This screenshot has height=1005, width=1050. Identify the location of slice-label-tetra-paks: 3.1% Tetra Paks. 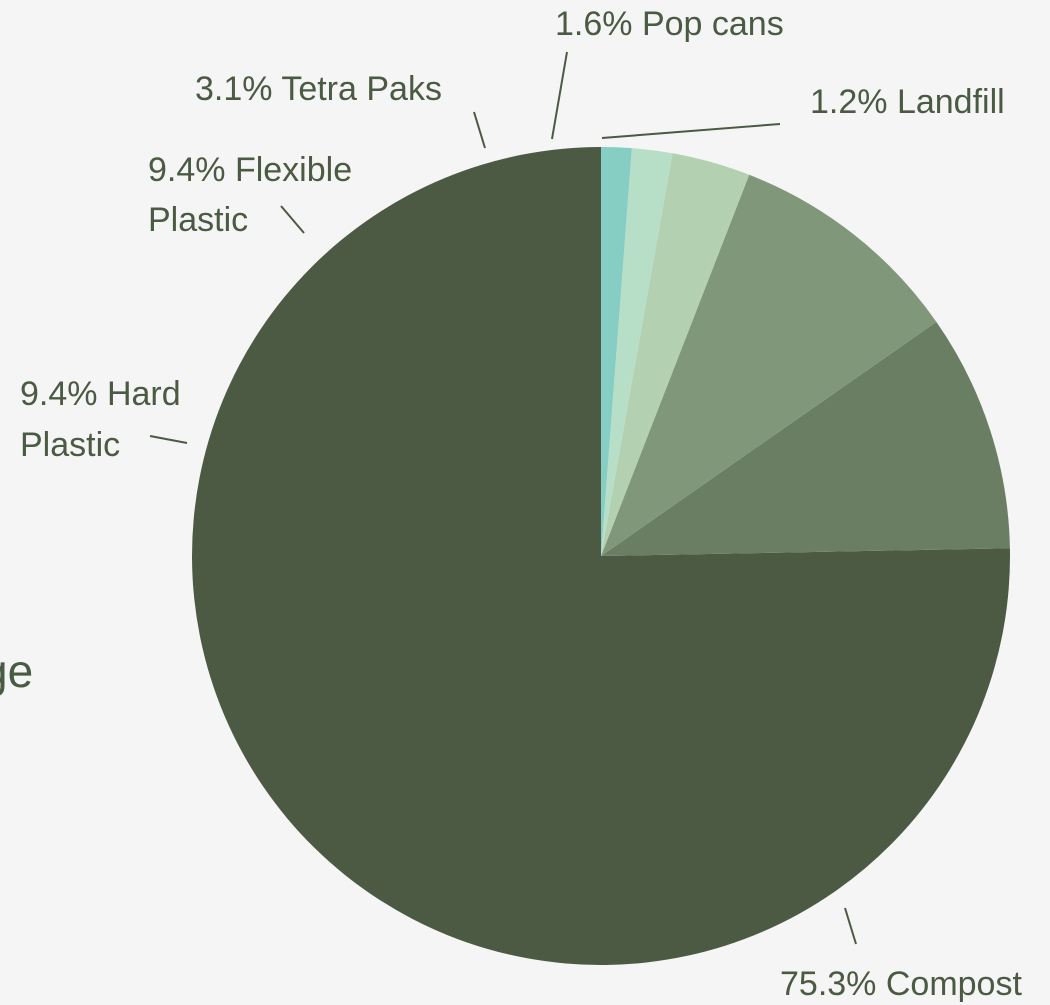
(318, 89).